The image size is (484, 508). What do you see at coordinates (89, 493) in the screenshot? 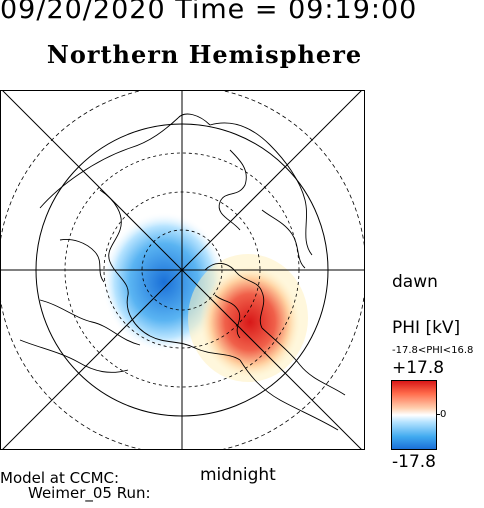
I see `run-label: Weimer_05 Run:` at bounding box center [89, 493].